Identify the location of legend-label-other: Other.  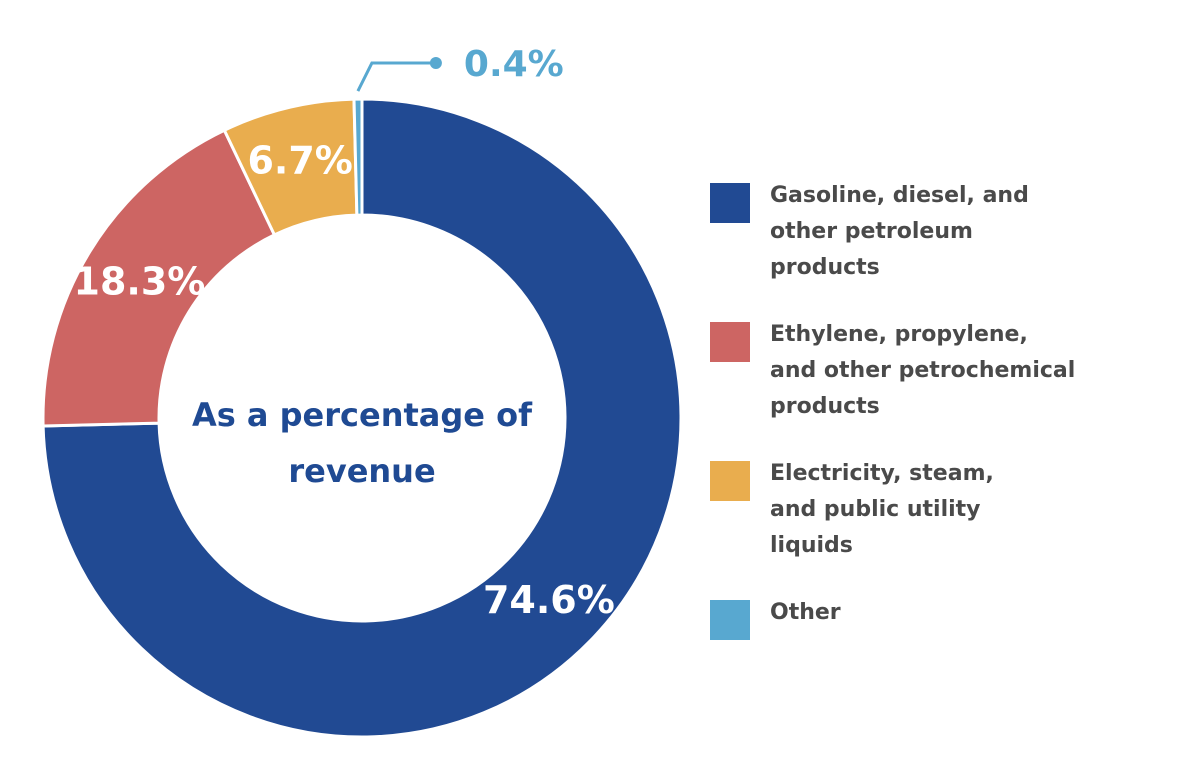
(805, 612).